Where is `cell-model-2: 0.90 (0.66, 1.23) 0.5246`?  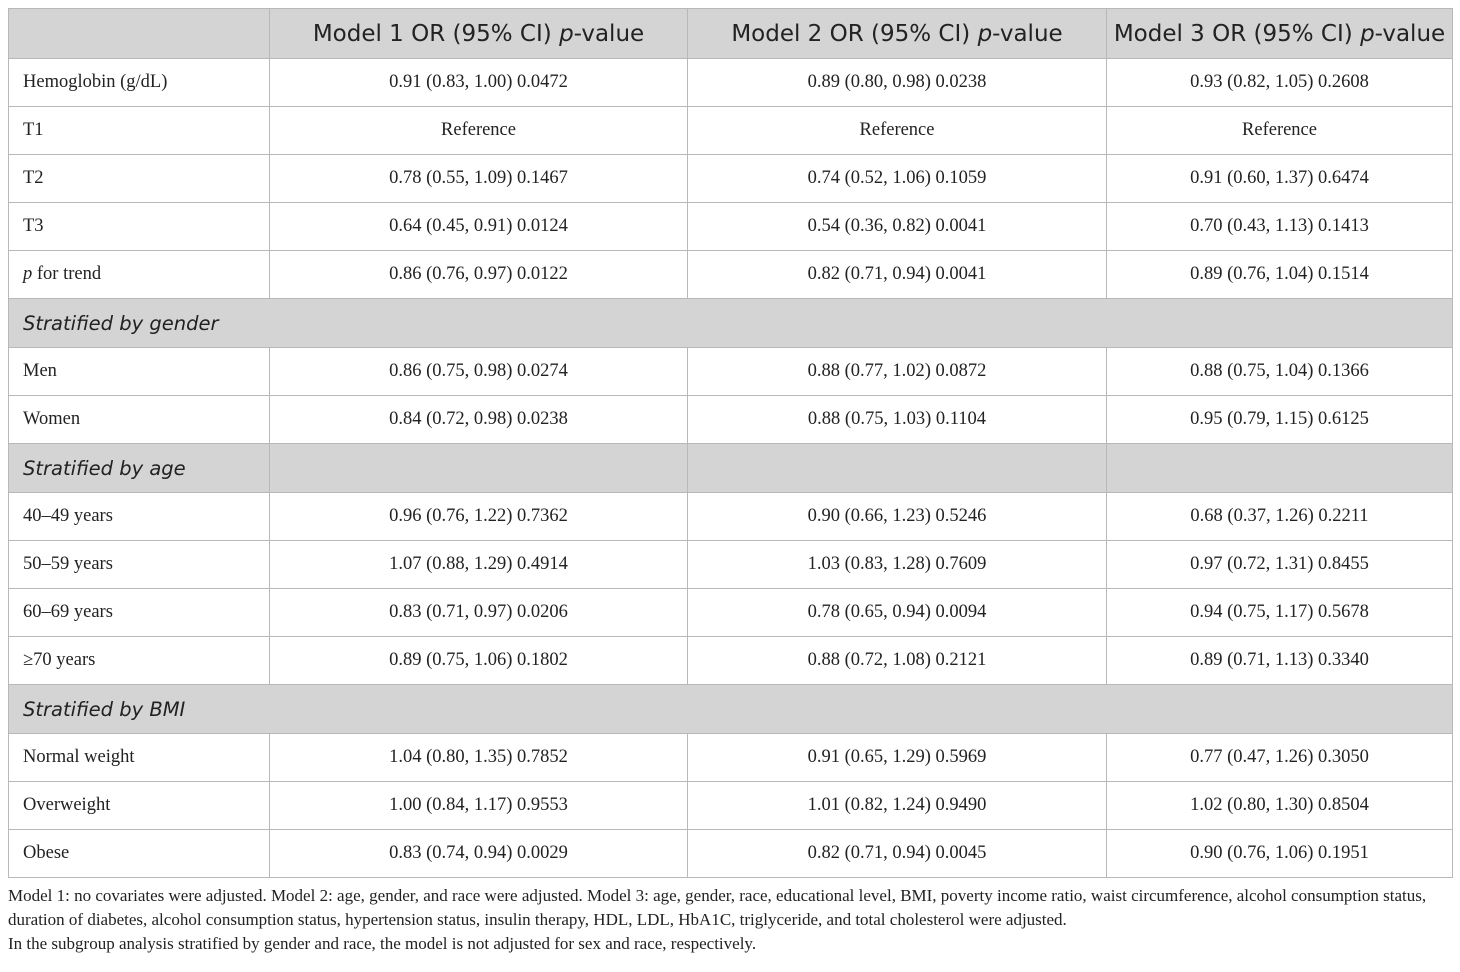
cell-model-2: 0.90 (0.66, 1.23) 0.5246 is located at coordinates (897, 516).